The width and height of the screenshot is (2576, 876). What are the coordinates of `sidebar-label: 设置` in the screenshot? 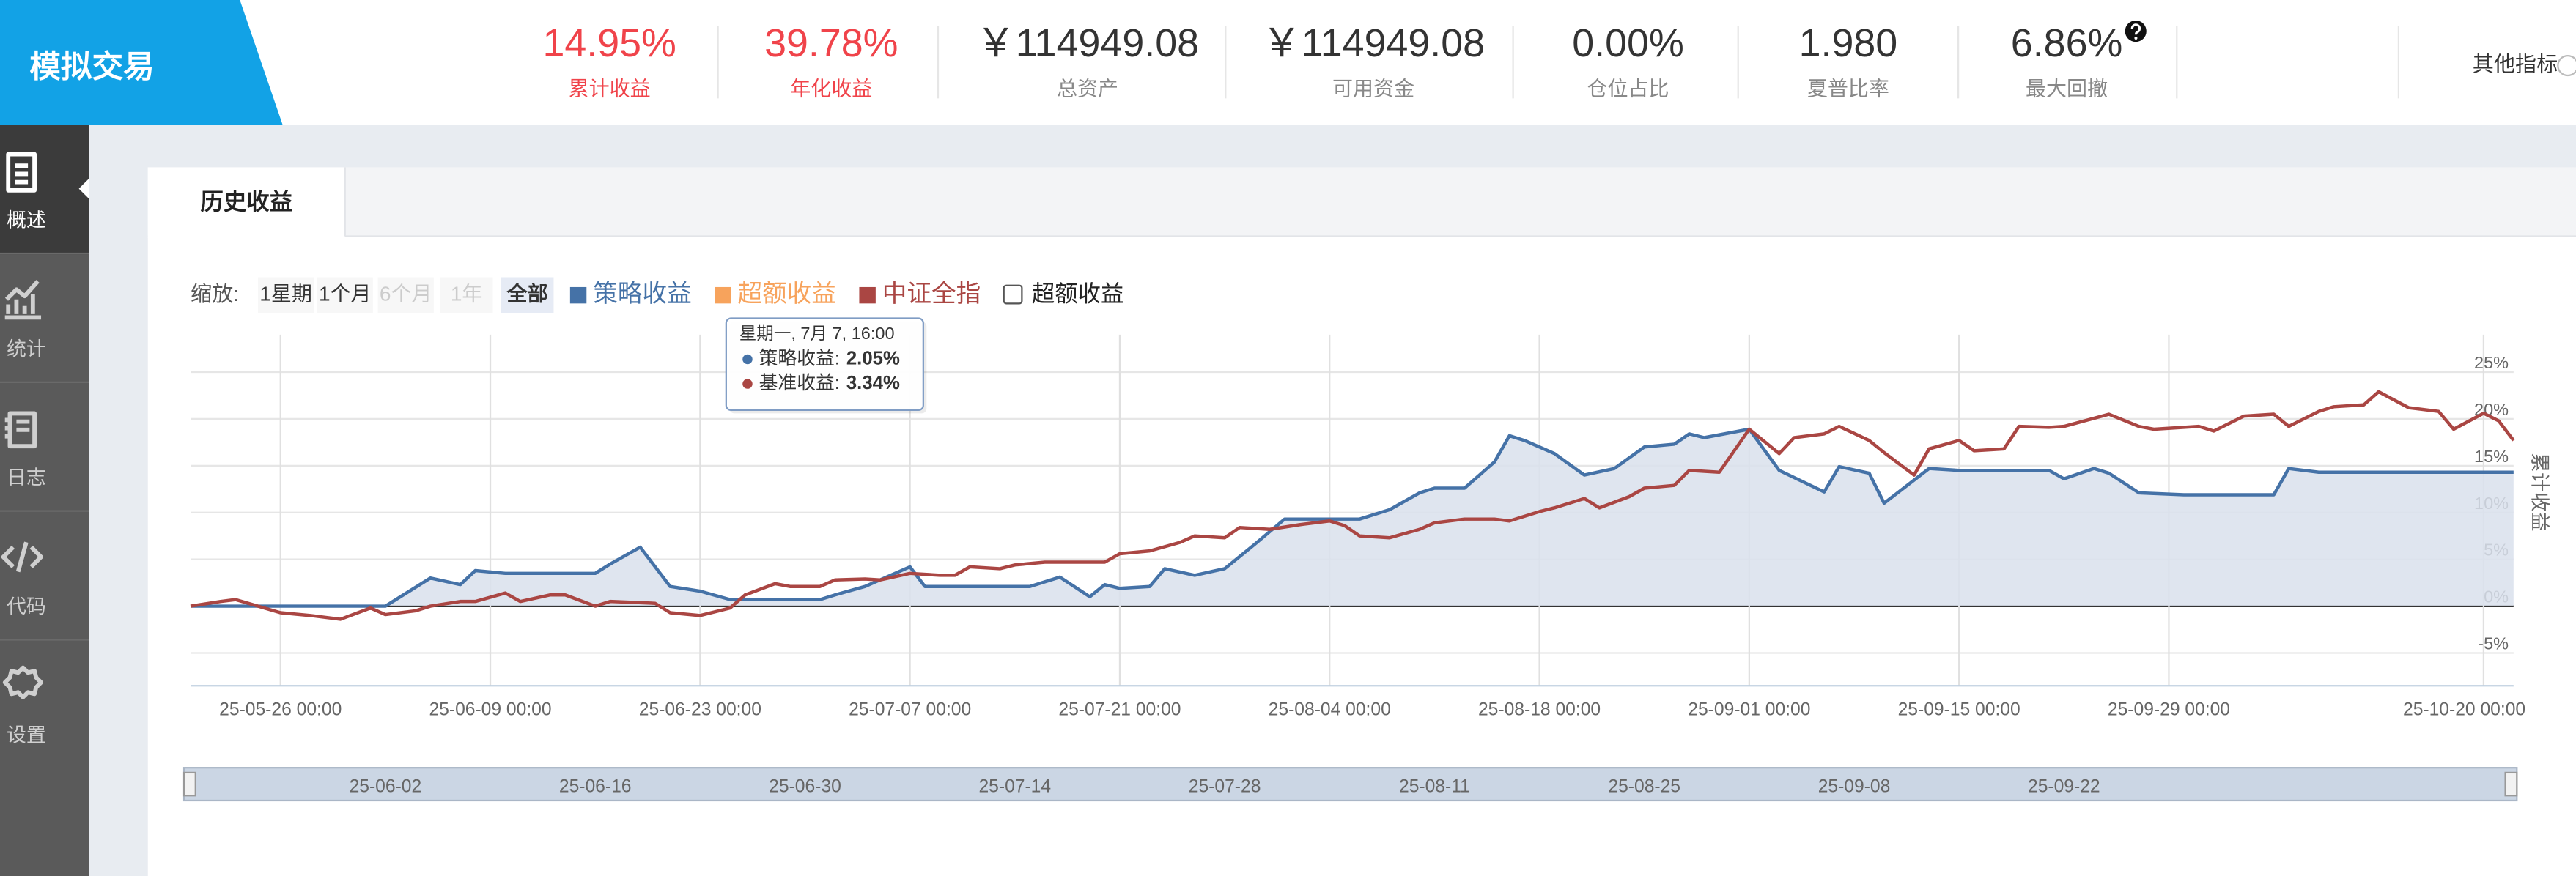 It's located at (26, 735).